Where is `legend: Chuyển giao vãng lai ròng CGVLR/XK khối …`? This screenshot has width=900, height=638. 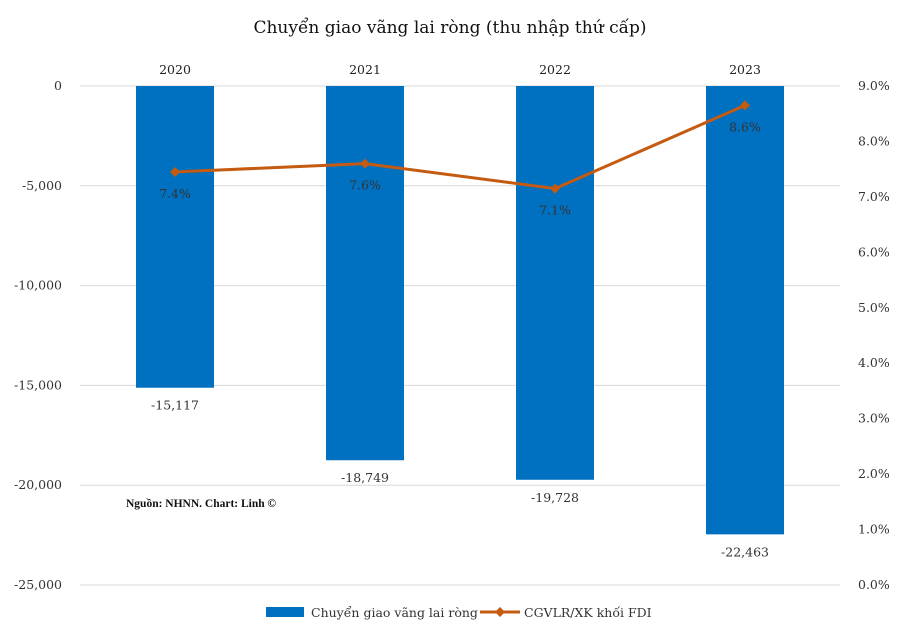 legend: Chuyển giao vãng lai ròng CGVLR/XK khối … is located at coordinates (459, 612).